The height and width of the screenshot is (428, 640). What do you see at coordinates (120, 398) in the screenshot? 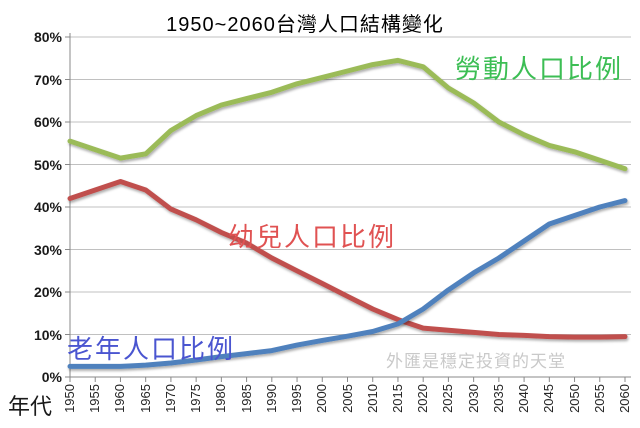
I see `x-axis-tick-label: 1960` at bounding box center [120, 398].